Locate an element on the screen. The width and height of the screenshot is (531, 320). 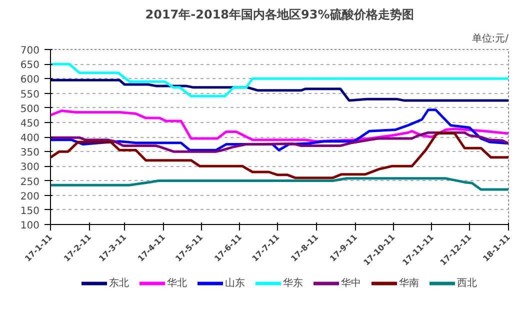
legend-label: 山东 is located at coordinates (235, 283).